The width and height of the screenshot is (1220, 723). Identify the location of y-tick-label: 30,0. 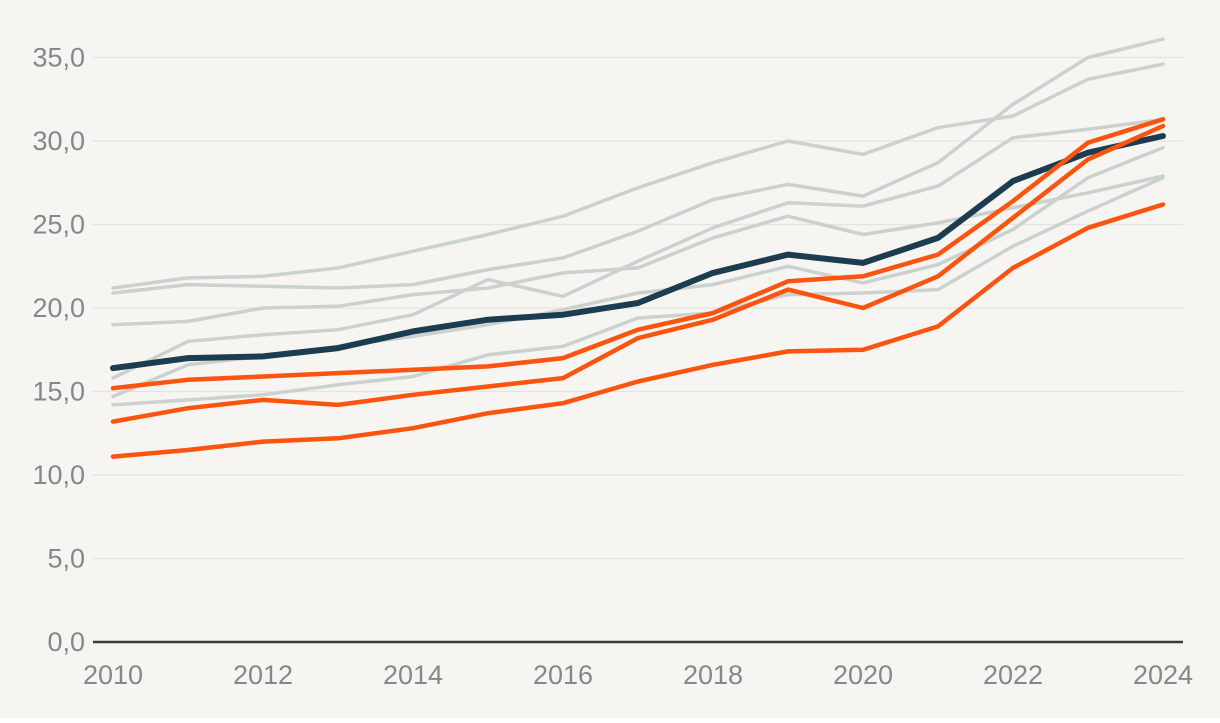
(58, 141).